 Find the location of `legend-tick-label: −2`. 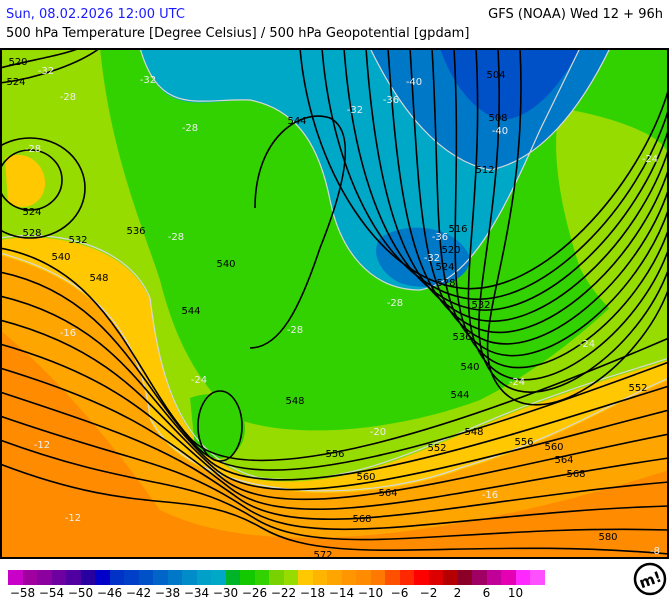

legend-tick-label: −2 is located at coordinates (428, 593).